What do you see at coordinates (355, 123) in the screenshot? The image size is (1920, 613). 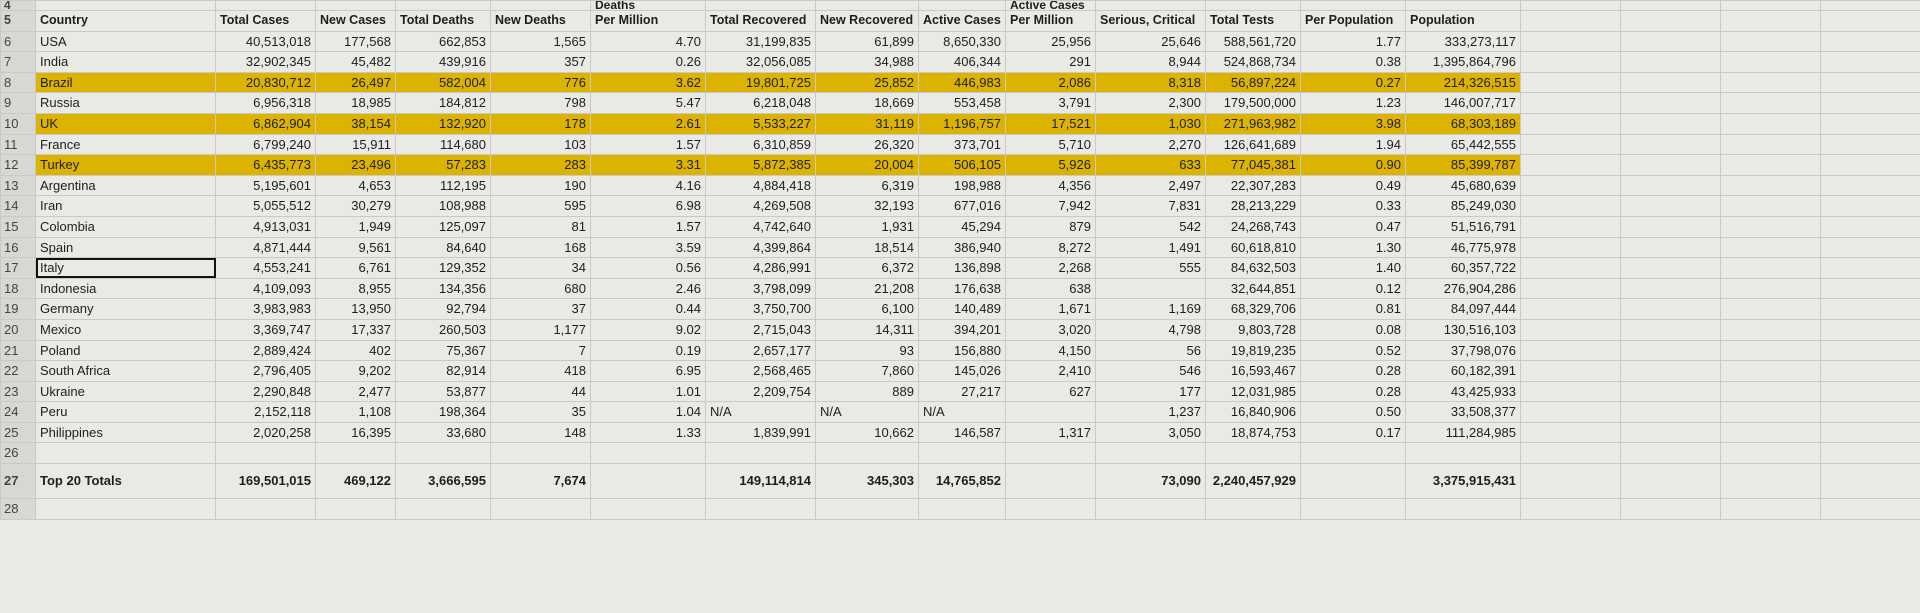 I see `cell: 38,154` at bounding box center [355, 123].